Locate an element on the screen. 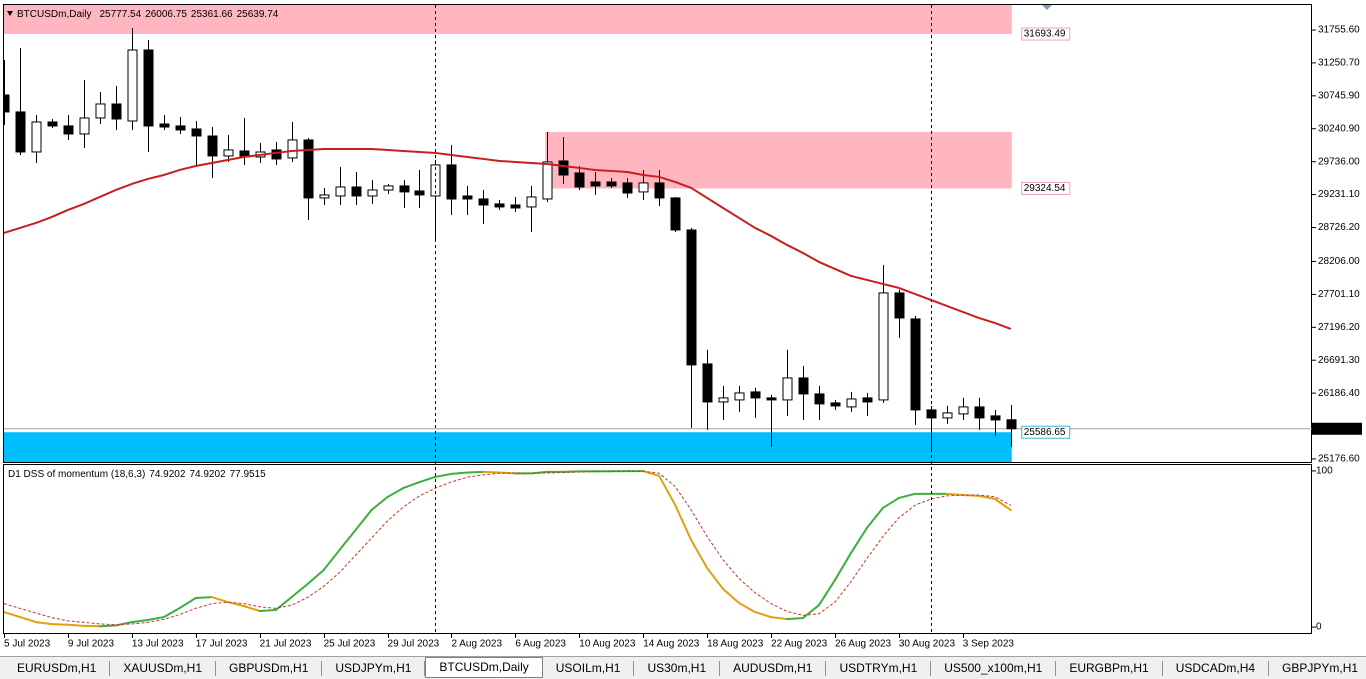  chart-tab: USDCADm,H4 is located at coordinates (1216, 668).